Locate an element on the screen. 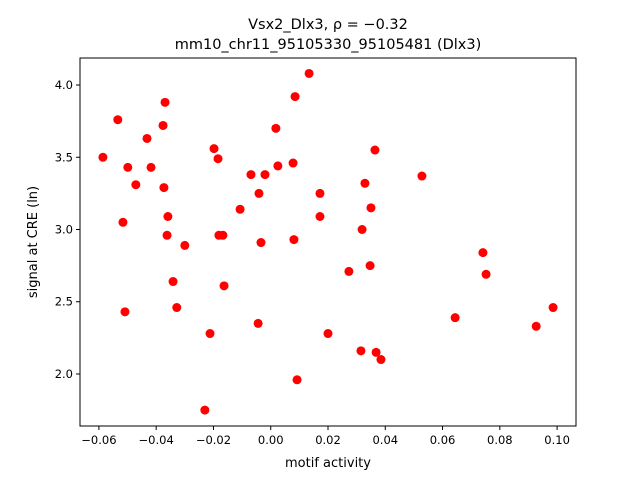 This screenshot has height=484, width=640. x-tick-label: −0.02 is located at coordinates (213, 440).